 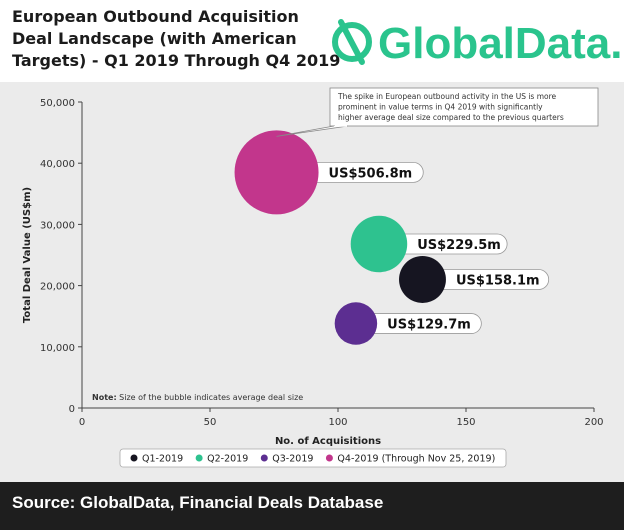 I want to click on y-tick-label: 10,000, so click(x=57, y=348).